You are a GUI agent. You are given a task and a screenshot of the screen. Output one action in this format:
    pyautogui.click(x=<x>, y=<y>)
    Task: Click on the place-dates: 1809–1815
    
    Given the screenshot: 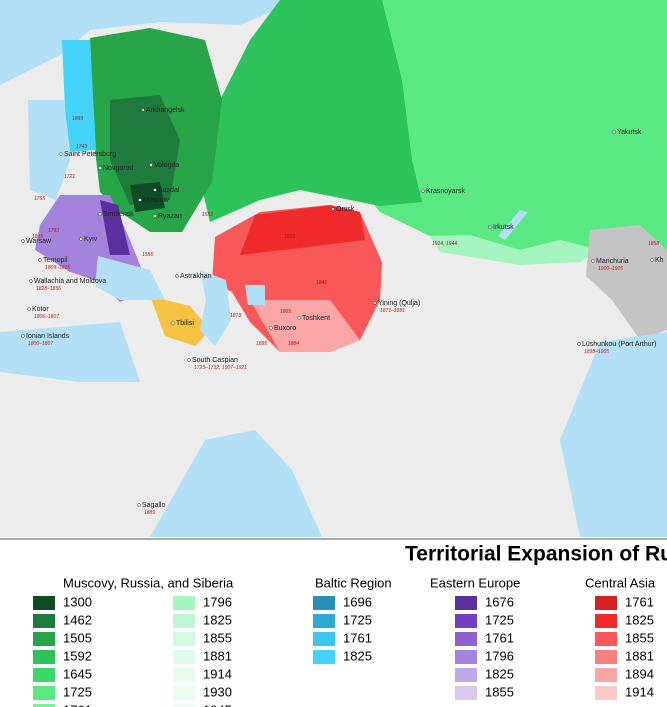 What is the action you would take?
    pyautogui.click(x=57, y=268)
    